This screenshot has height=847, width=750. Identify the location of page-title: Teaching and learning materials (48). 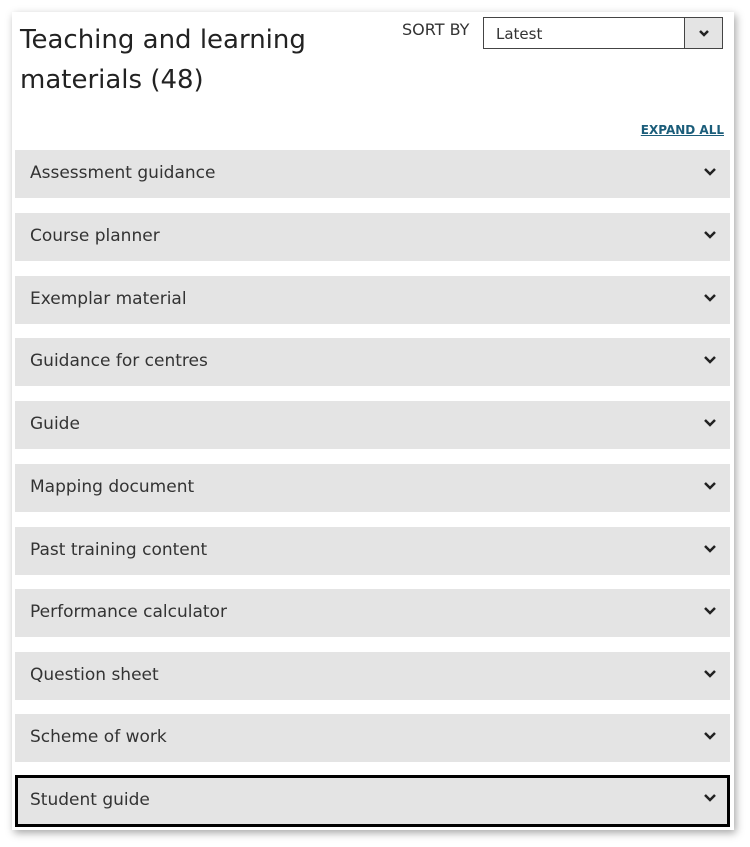
(163, 60).